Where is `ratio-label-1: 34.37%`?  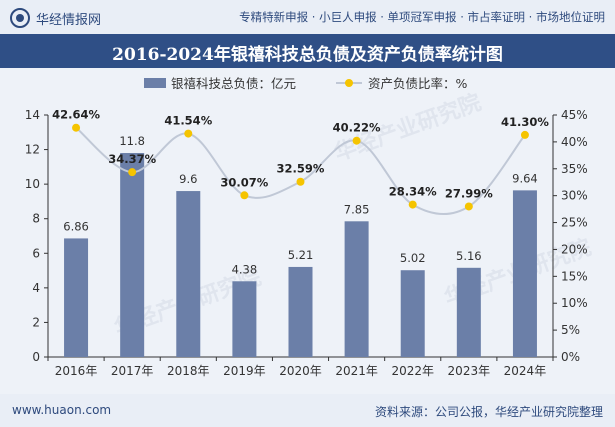
ratio-label-1: 34.37% is located at coordinates (132, 159).